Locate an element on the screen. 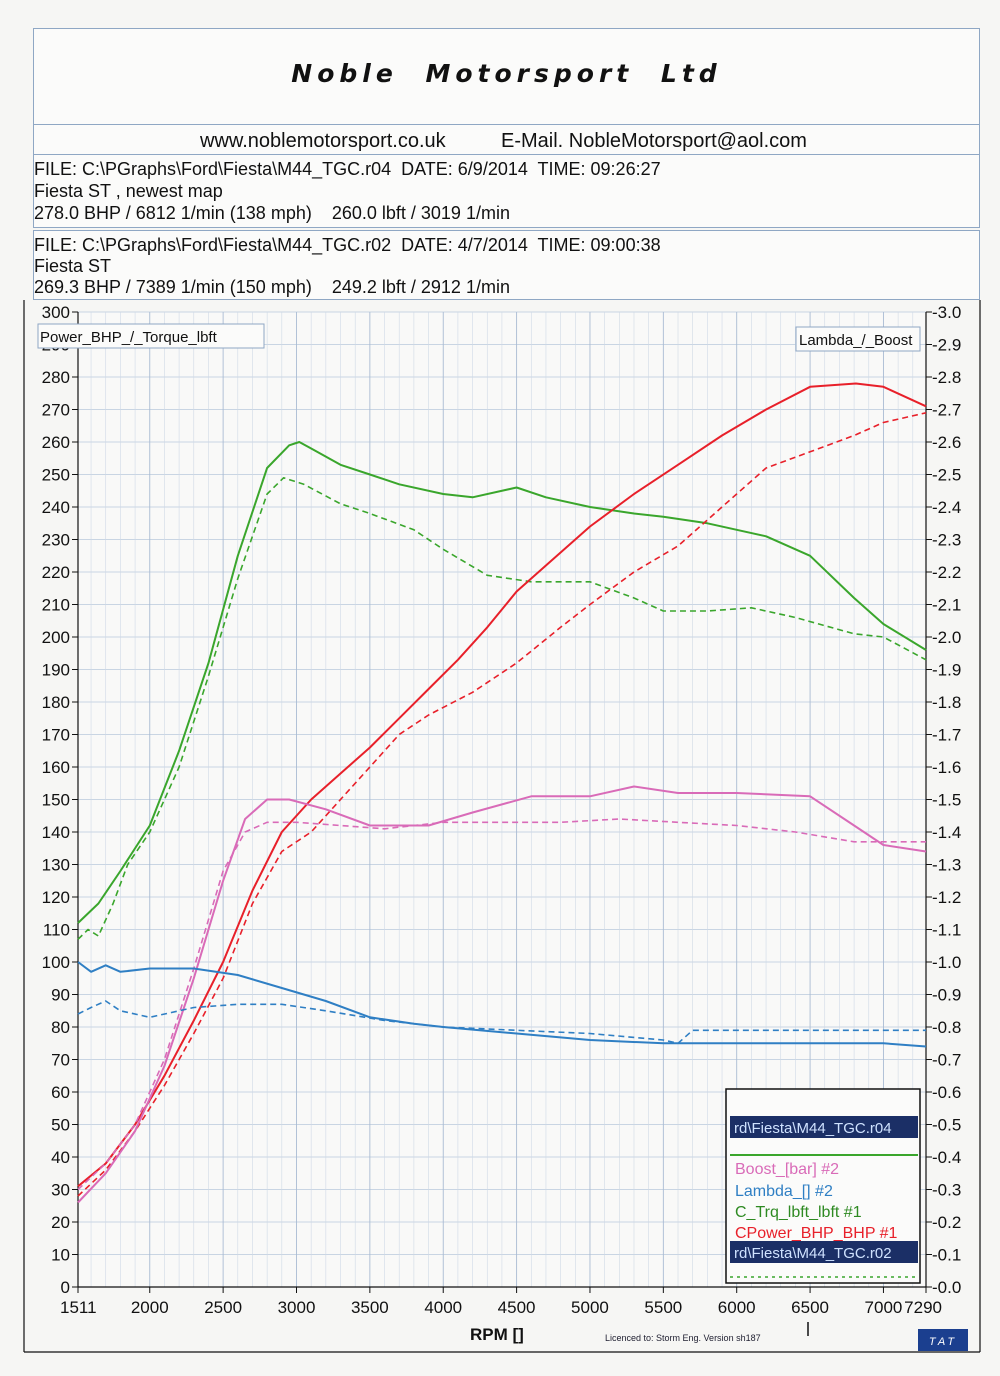 The image size is (1000, 1376). y-left-tick-label: 130 is located at coordinates (56, 865).